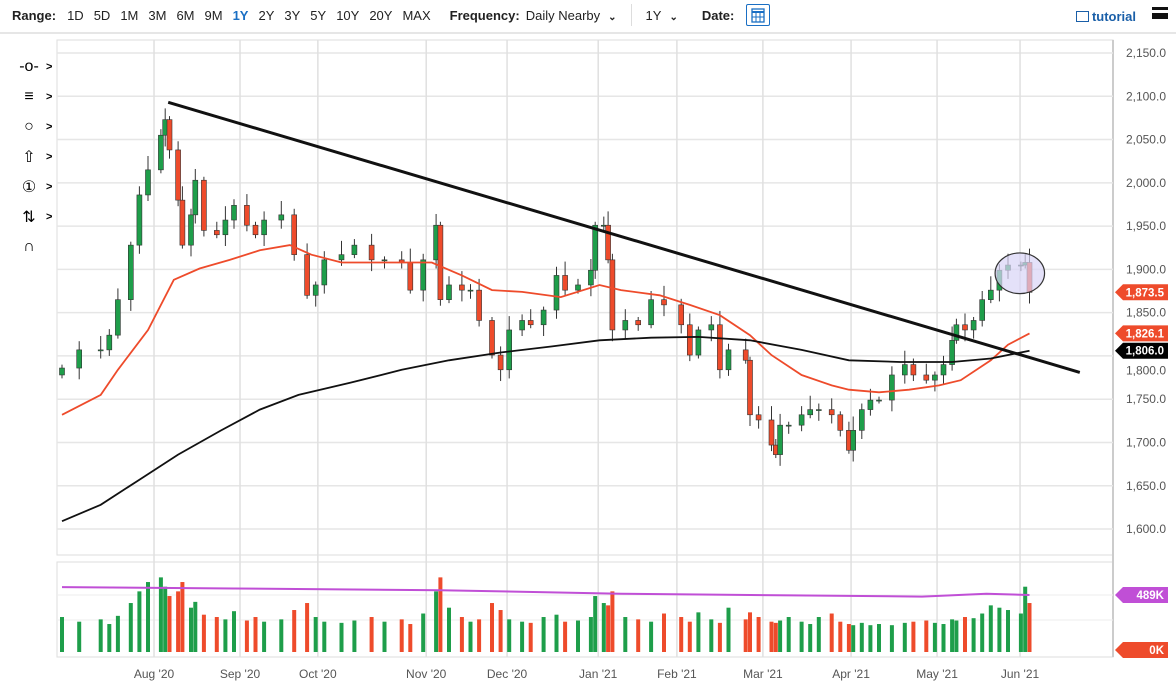  Describe the element at coordinates (763, 674) in the screenshot. I see `x-tick-label: Mar '21` at that location.